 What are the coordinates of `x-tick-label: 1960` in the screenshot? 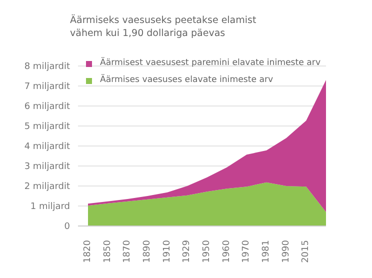 It's located at (227, 251).